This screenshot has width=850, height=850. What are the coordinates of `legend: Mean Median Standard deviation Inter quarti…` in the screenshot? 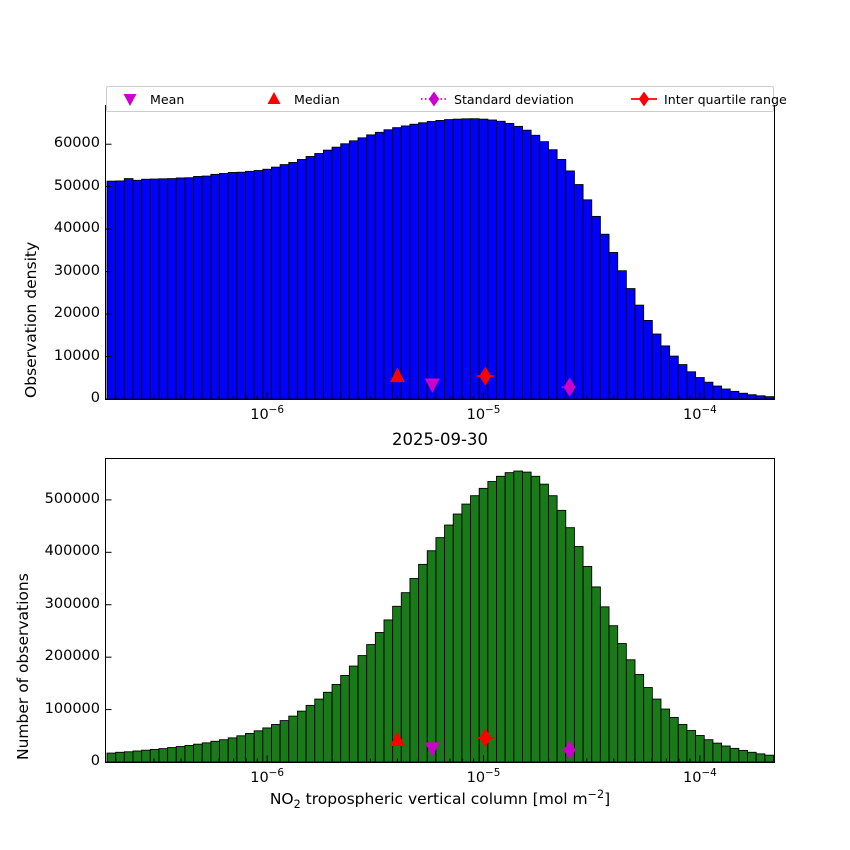 It's located at (446, 99).